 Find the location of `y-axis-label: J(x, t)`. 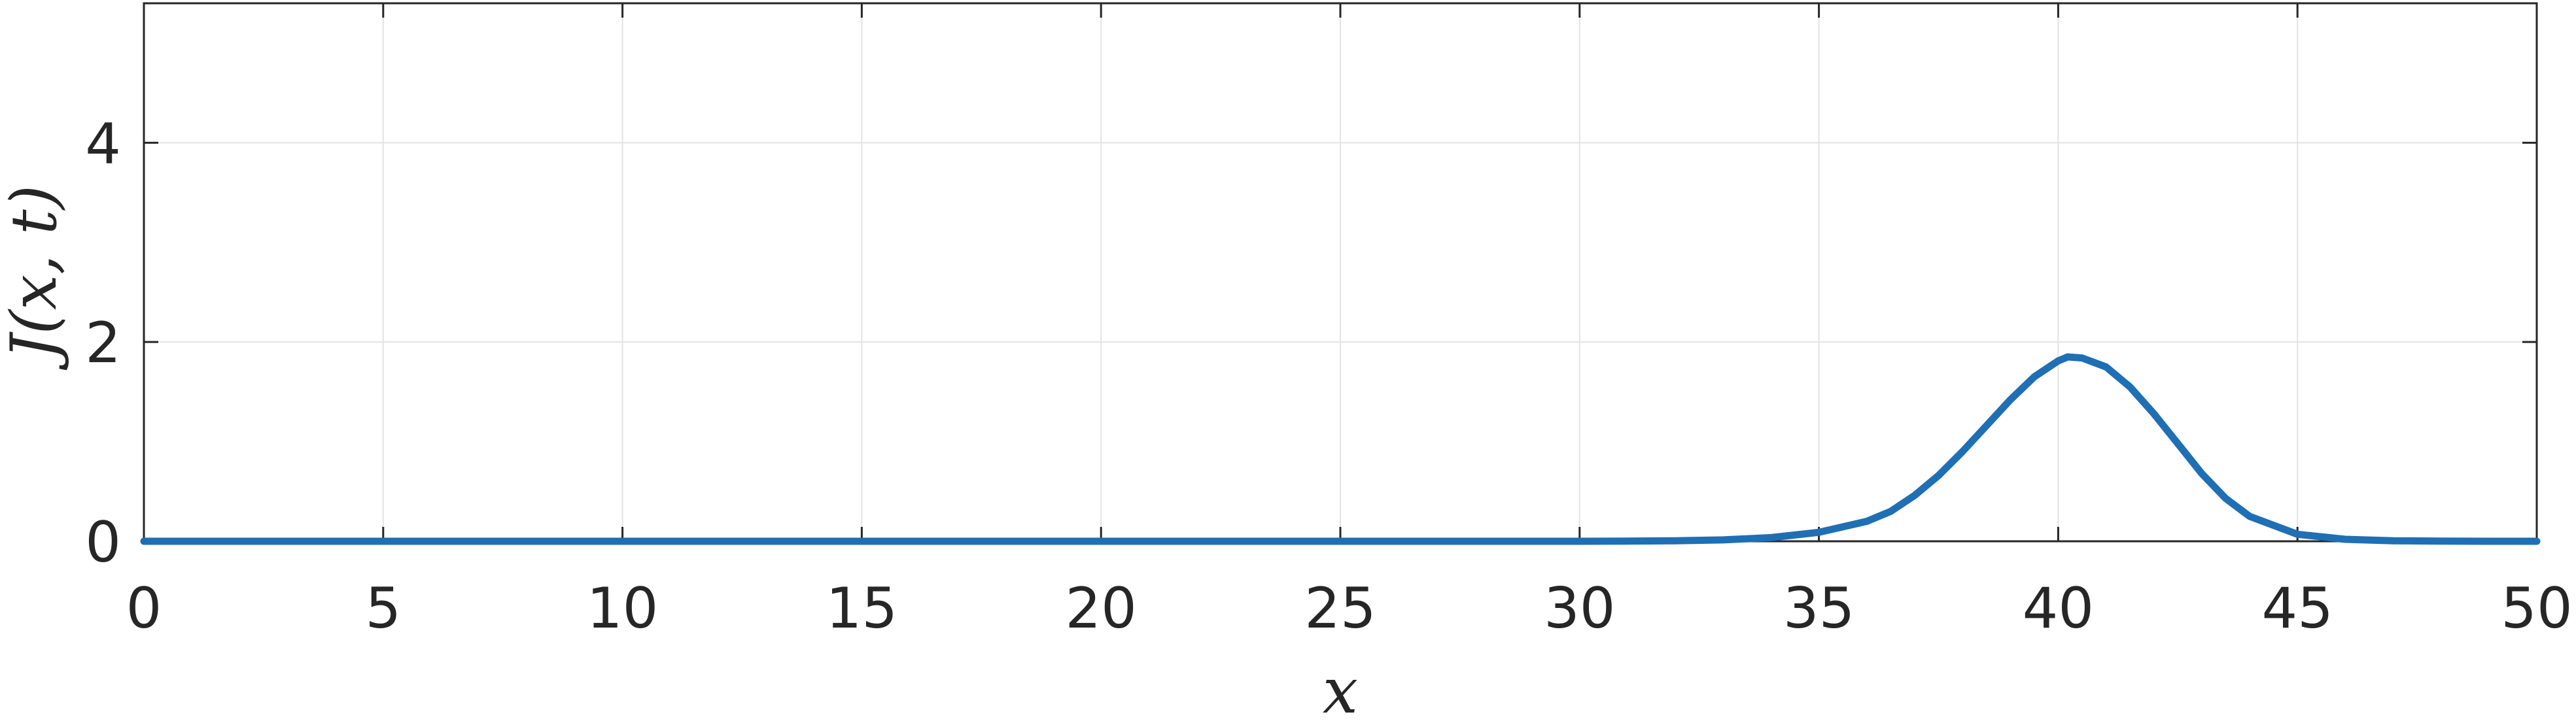

y-axis-label: J(x, t) is located at coordinates (35, 278).